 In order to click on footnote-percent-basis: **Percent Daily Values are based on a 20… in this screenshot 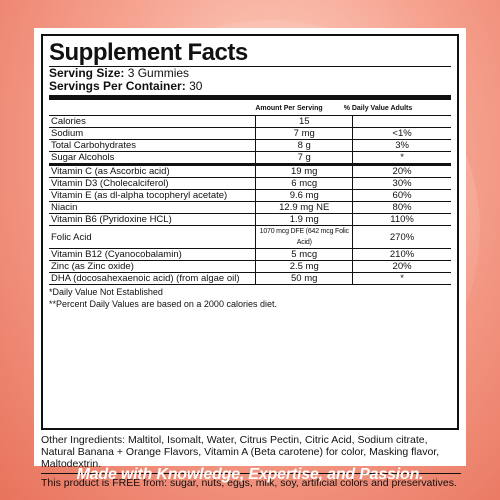, I will do `click(163, 304)`.